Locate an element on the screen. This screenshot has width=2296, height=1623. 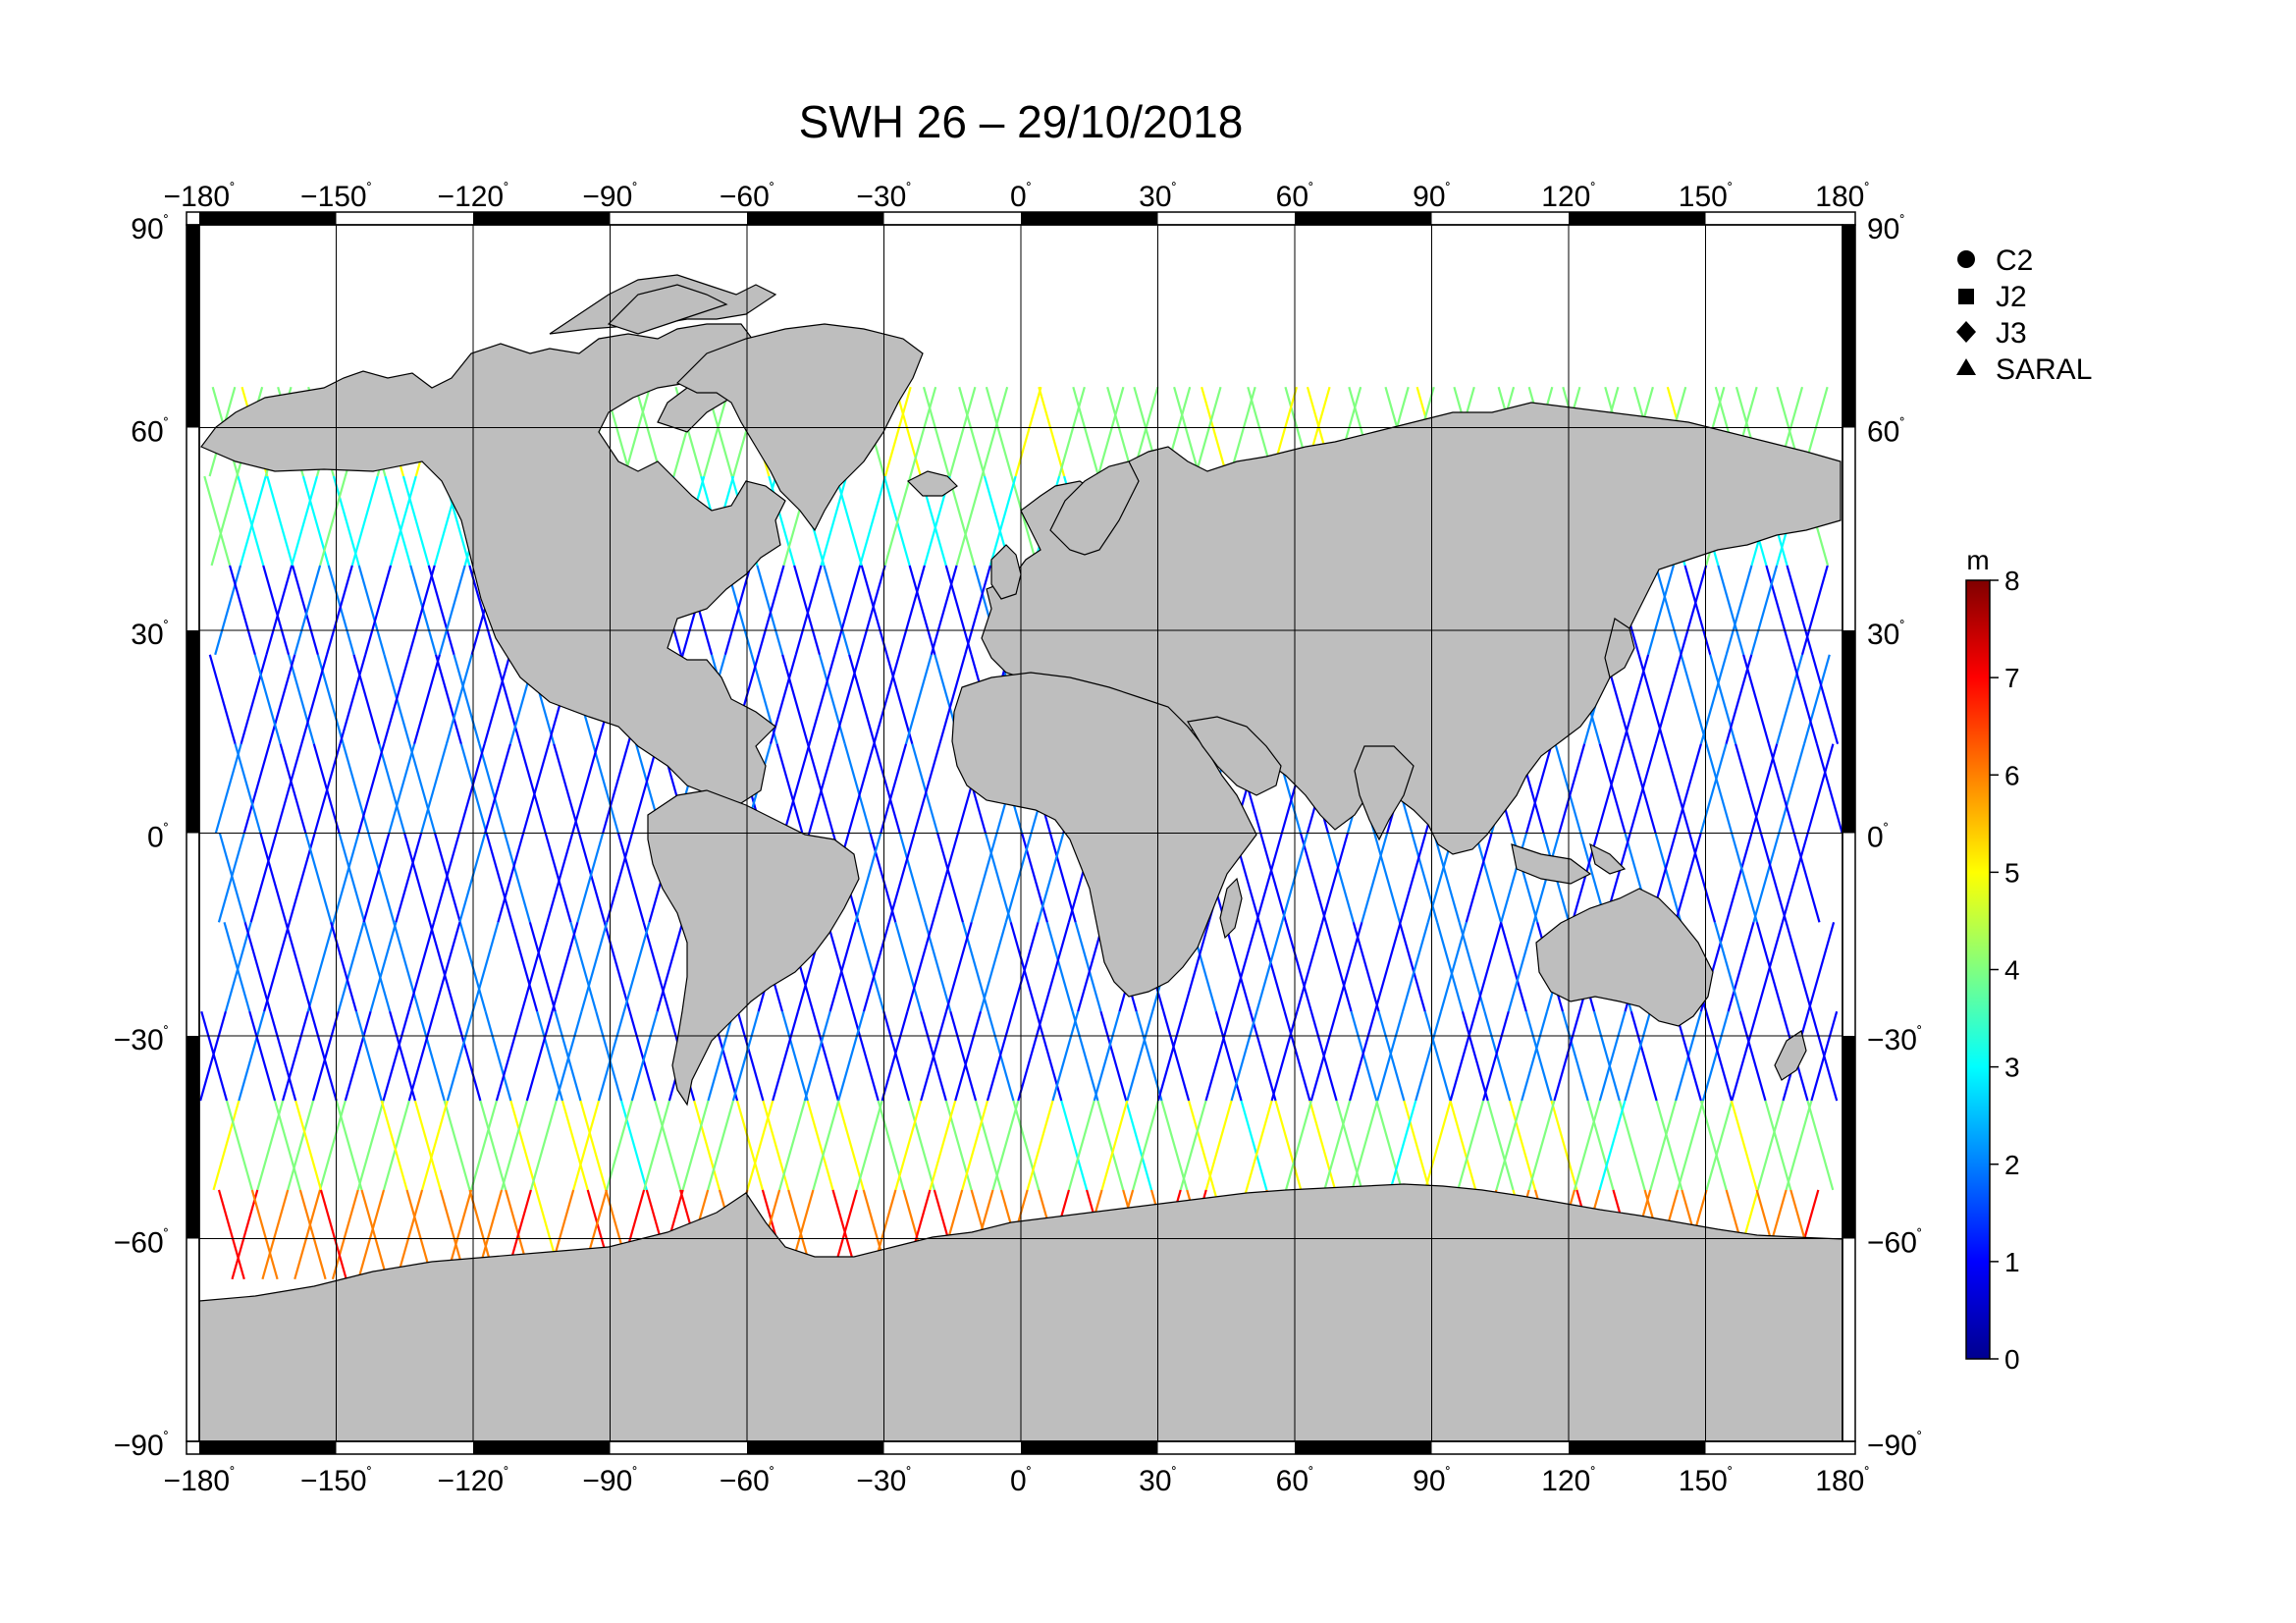
colorbar-tick-label: 0 is located at coordinates (2012, 1360).